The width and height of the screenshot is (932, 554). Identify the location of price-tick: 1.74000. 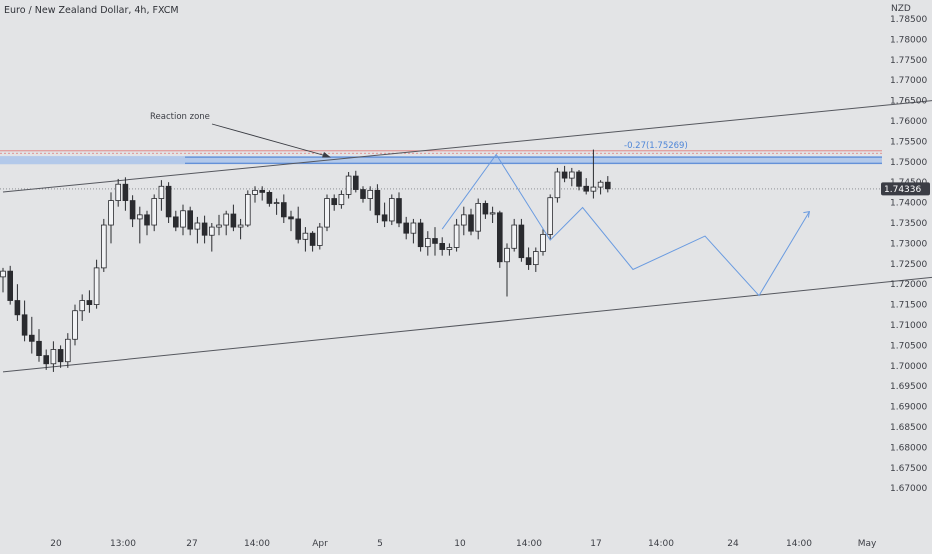
(908, 204).